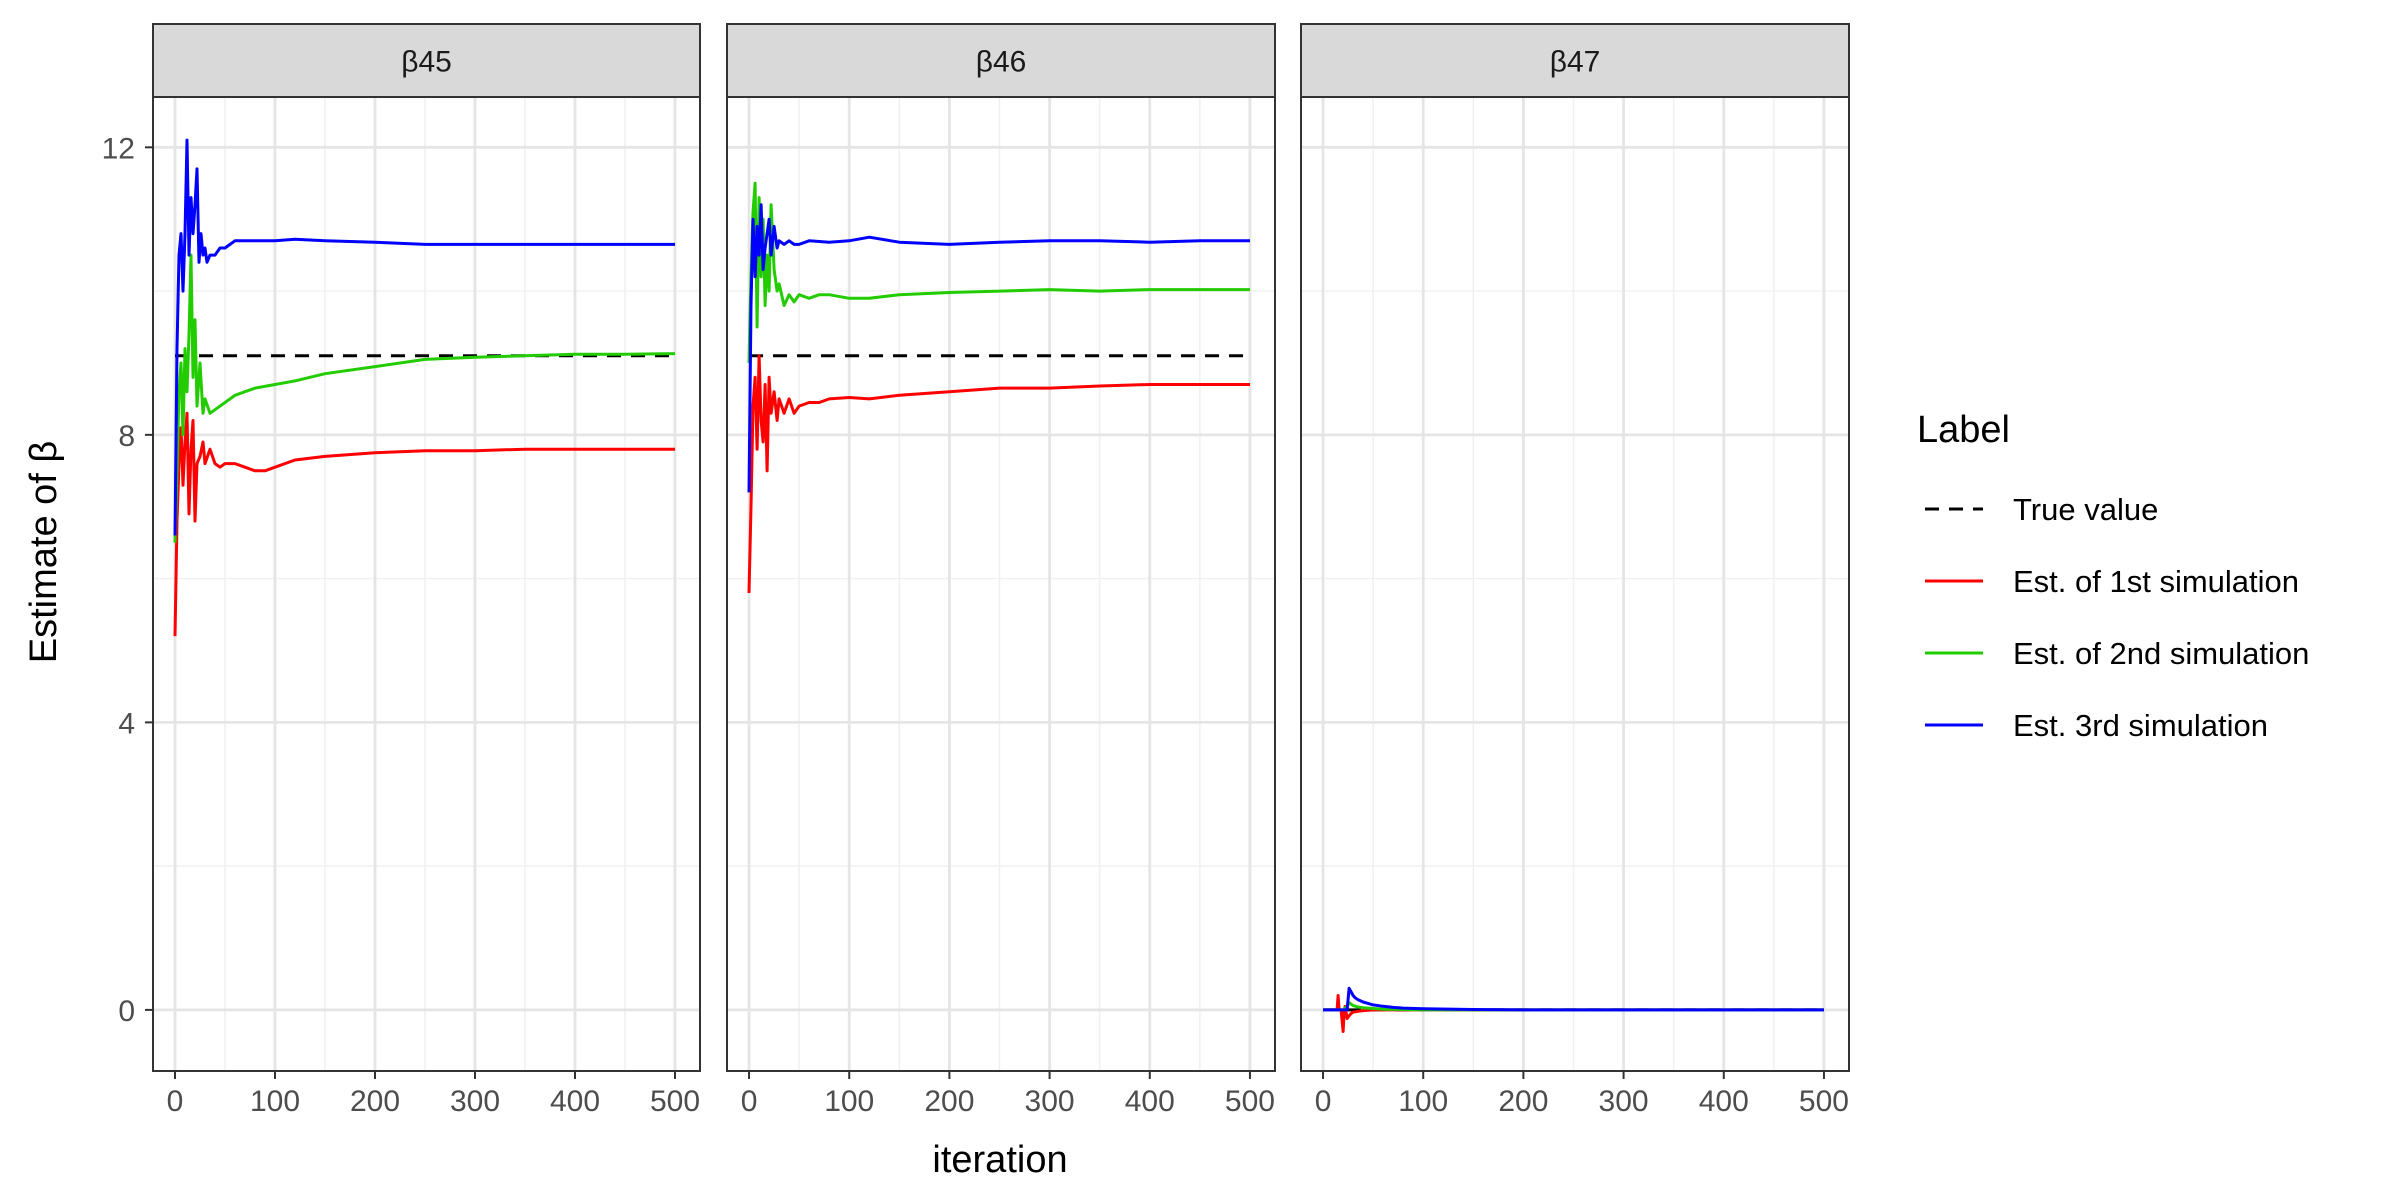 The width and height of the screenshot is (2400, 1200). Describe the element at coordinates (44, 563) in the screenshot. I see `y-axis-title-prefix: Estimate of` at that location.